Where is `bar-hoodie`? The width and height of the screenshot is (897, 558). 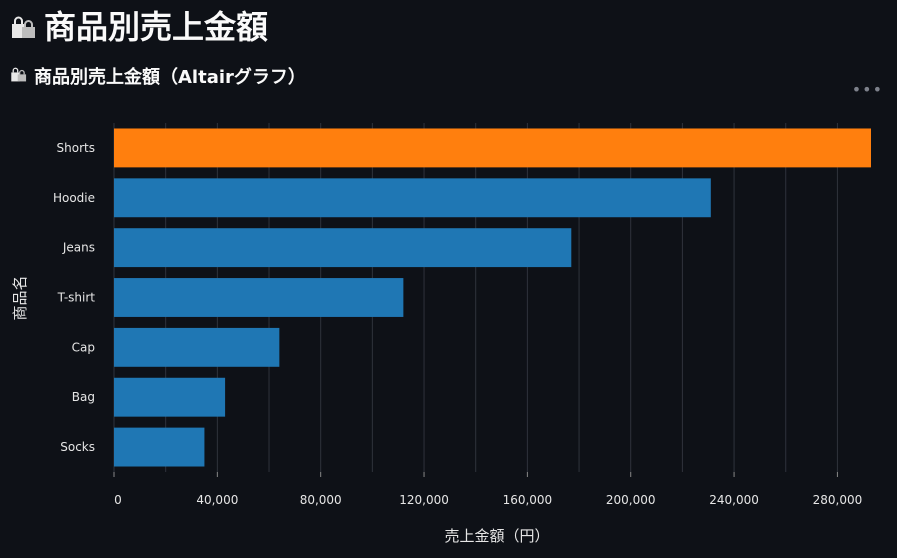 bar-hoodie is located at coordinates (412, 198).